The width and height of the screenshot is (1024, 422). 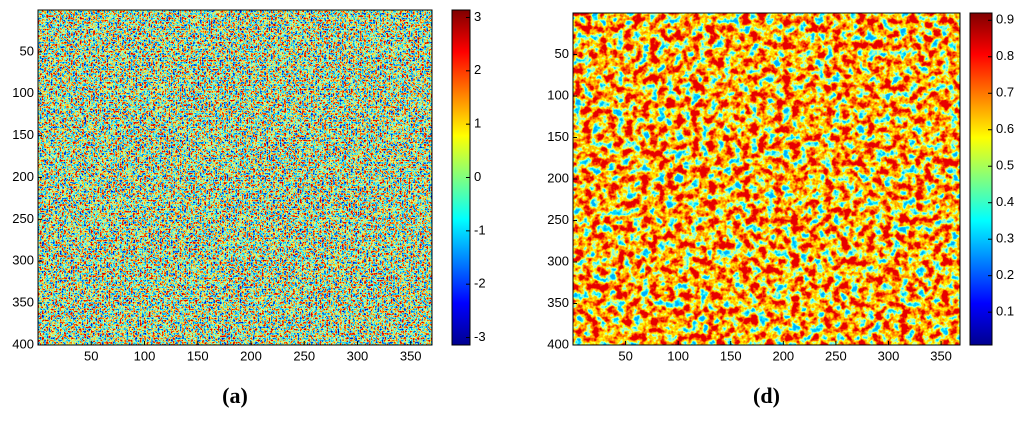 I want to click on colorbar-tick-label: 0.3, so click(x=1005, y=238).